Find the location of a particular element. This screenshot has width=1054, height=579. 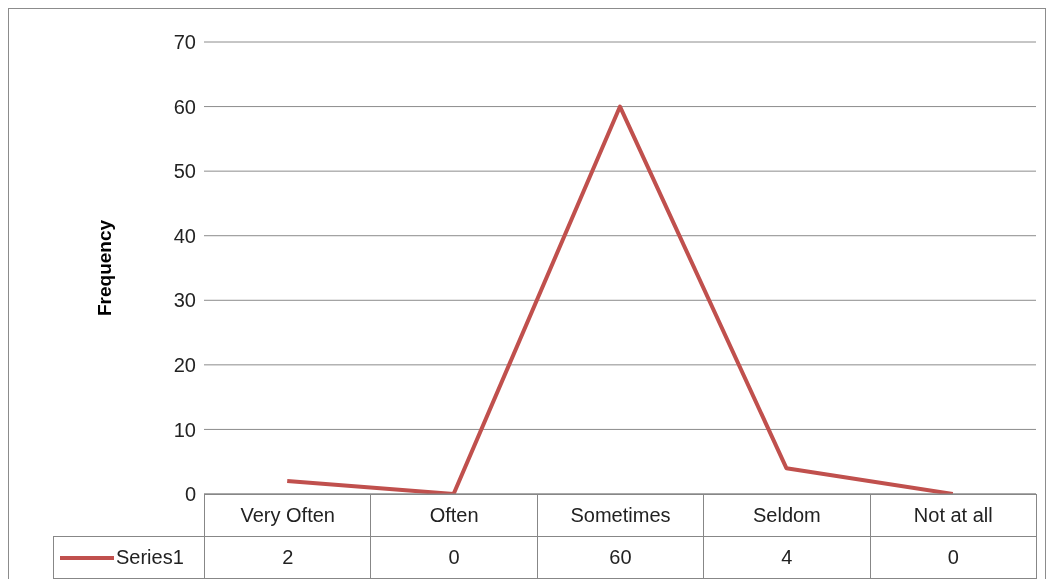

x-tick-label: Sometimes is located at coordinates (620, 515).